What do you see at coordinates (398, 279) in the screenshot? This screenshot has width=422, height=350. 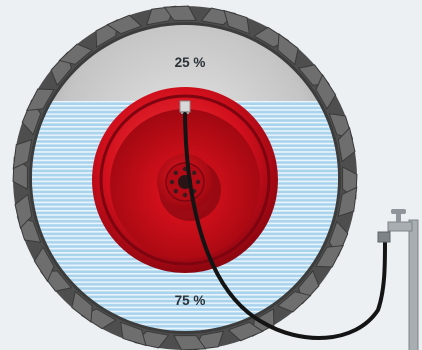 I see `water-tap-icon` at bounding box center [398, 279].